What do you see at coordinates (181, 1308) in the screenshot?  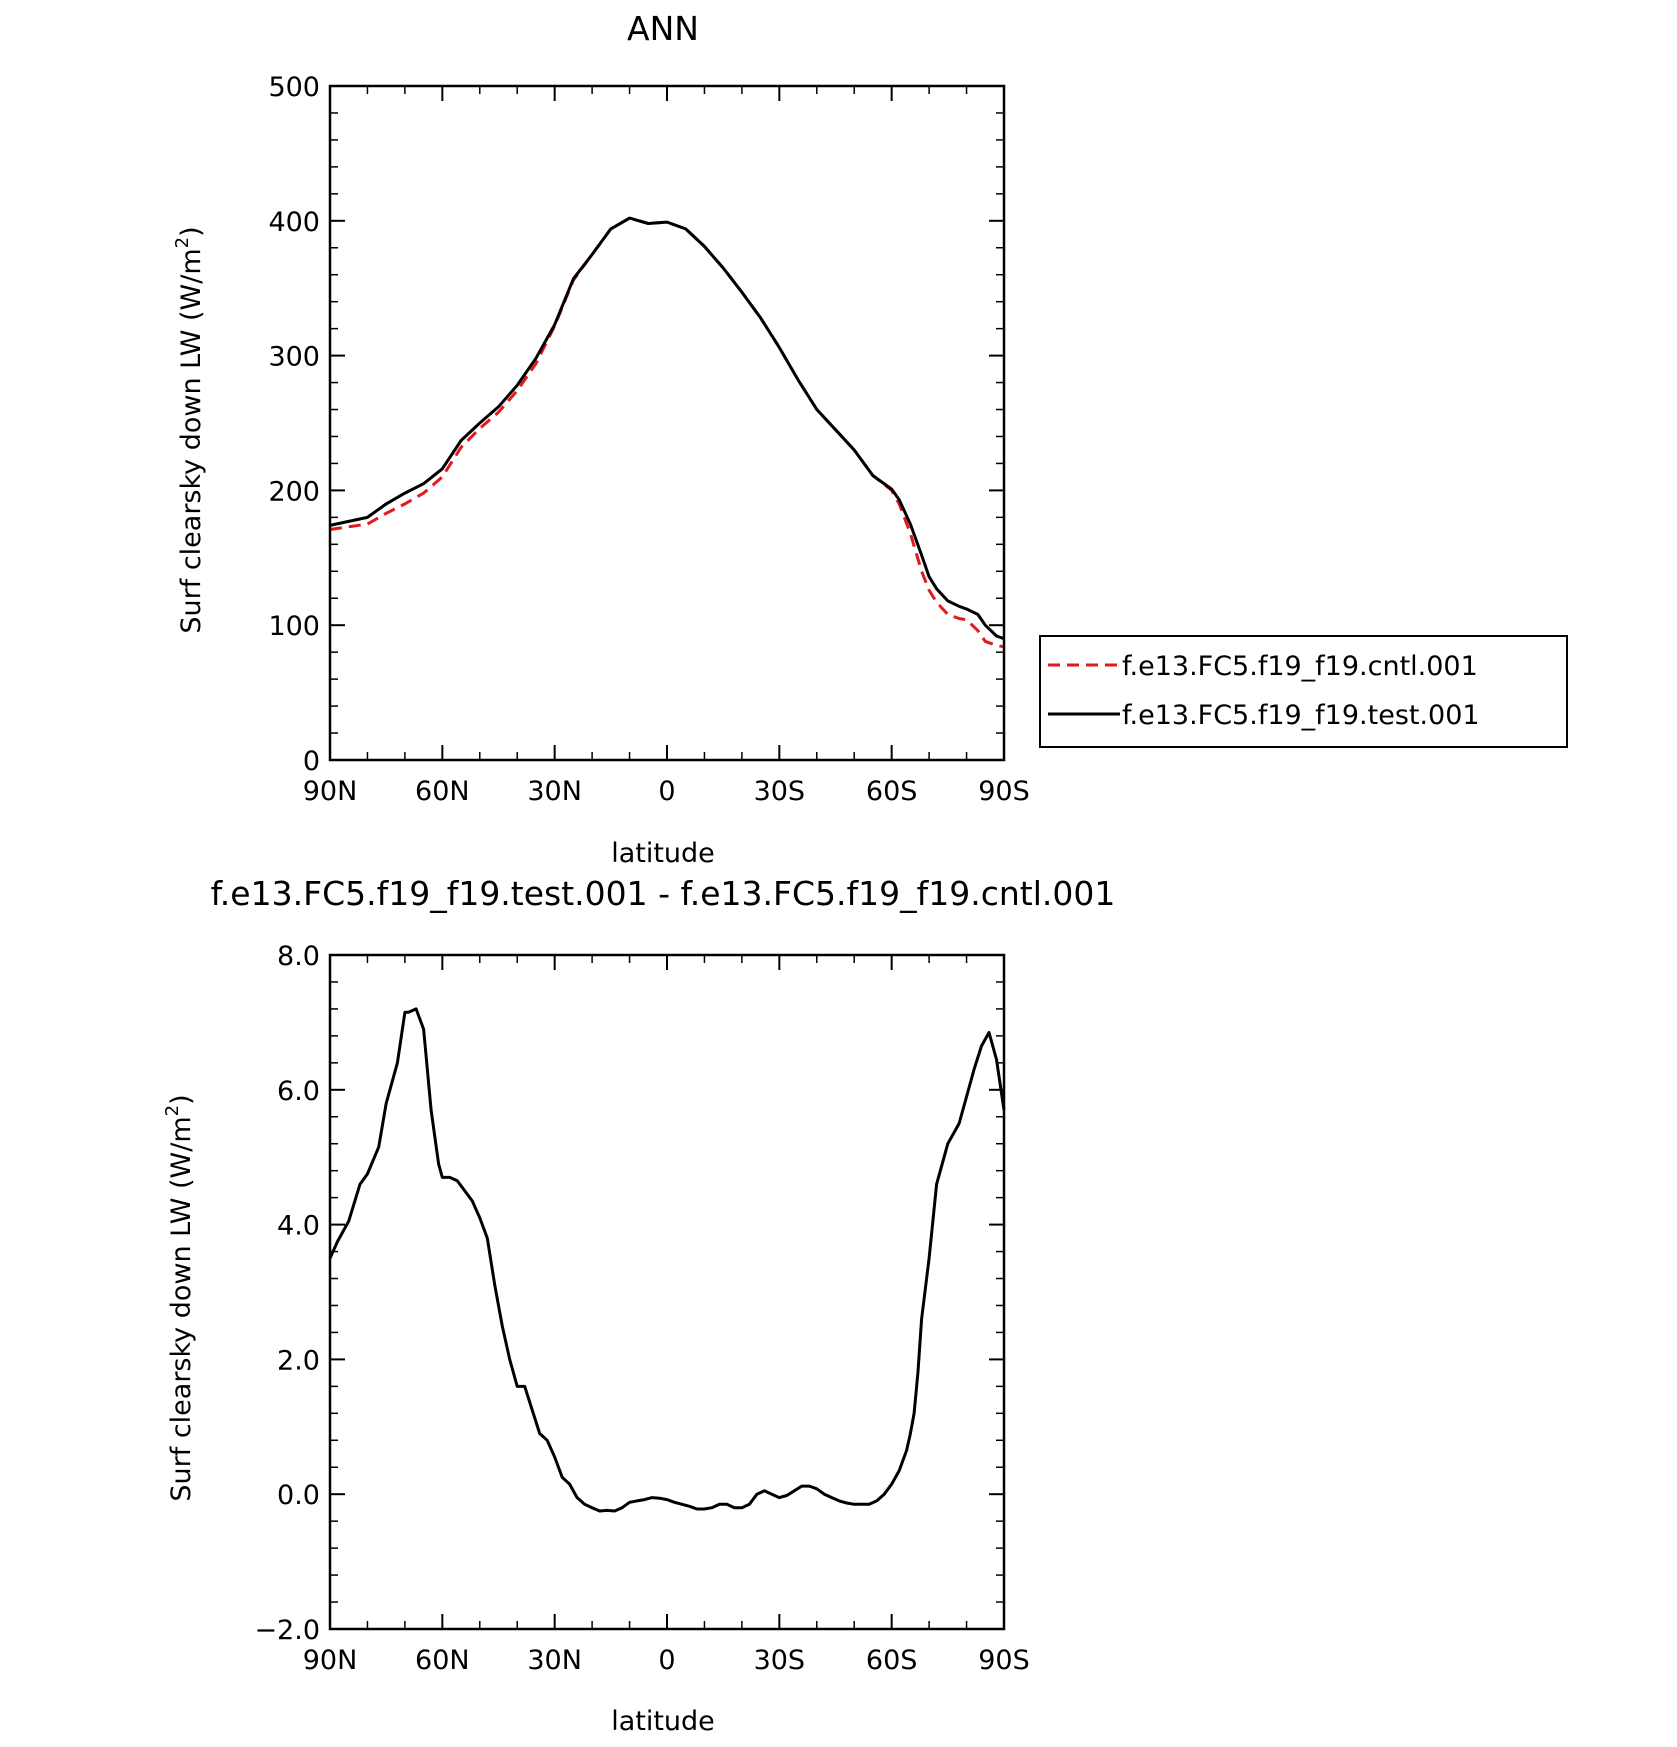 I see `bottom-y-axis-label-main: Surf clearsky down LW (W/m` at bounding box center [181, 1308].